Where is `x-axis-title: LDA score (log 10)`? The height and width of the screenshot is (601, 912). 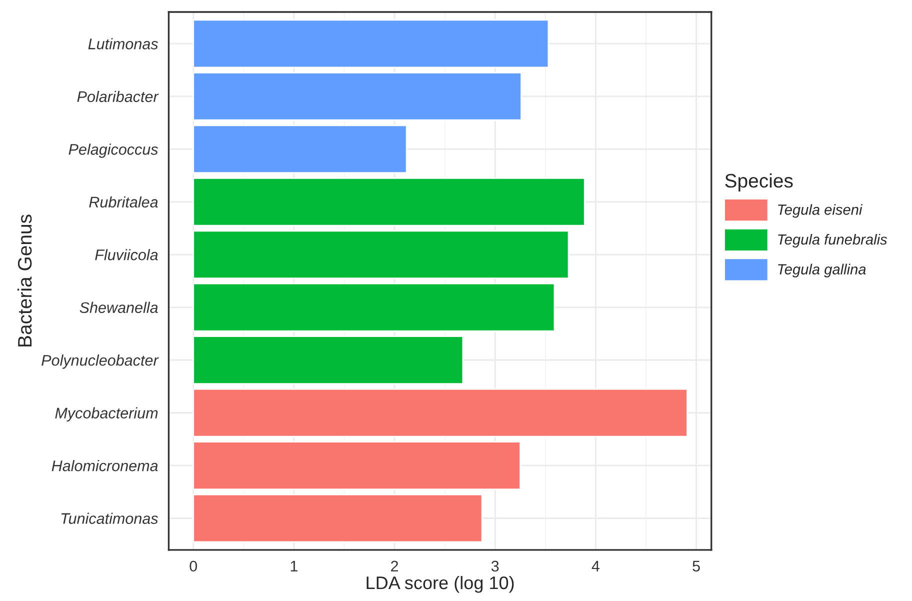 x-axis-title: LDA score (log 10) is located at coordinates (440, 584).